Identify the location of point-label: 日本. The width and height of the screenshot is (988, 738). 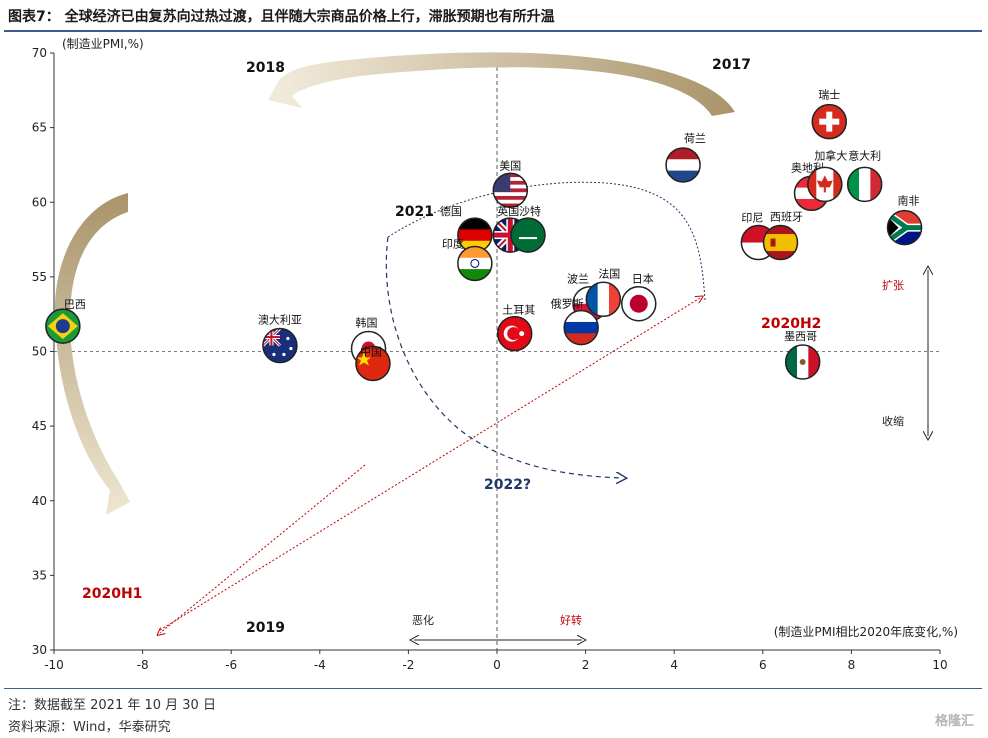
(643, 279).